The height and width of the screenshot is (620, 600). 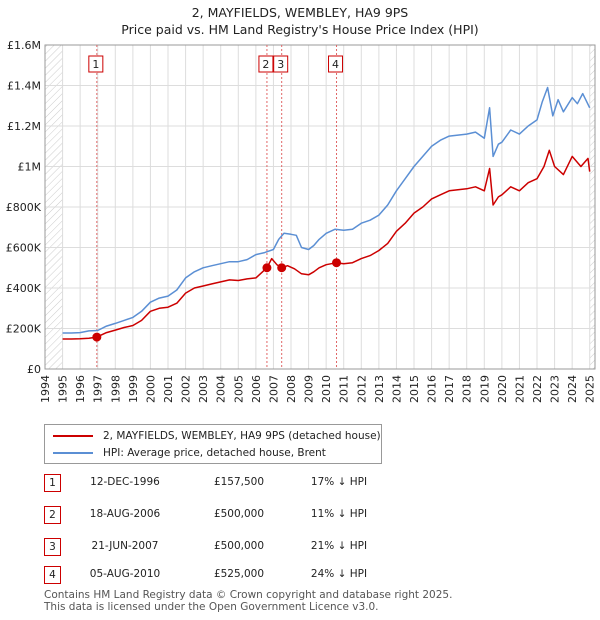 I want to click on x-tick-label: 2021, so click(x=519, y=389).